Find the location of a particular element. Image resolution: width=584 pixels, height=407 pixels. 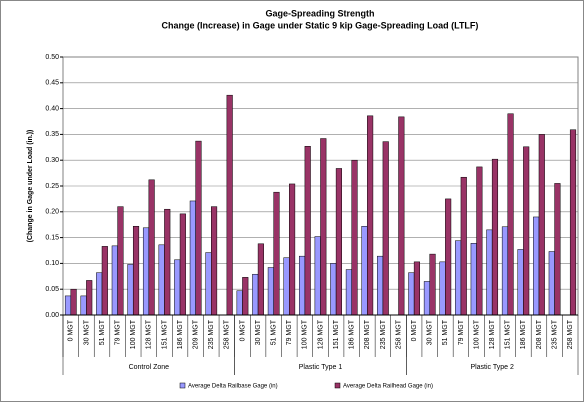

x-tick-label: 209 MGT is located at coordinates (195, 334).